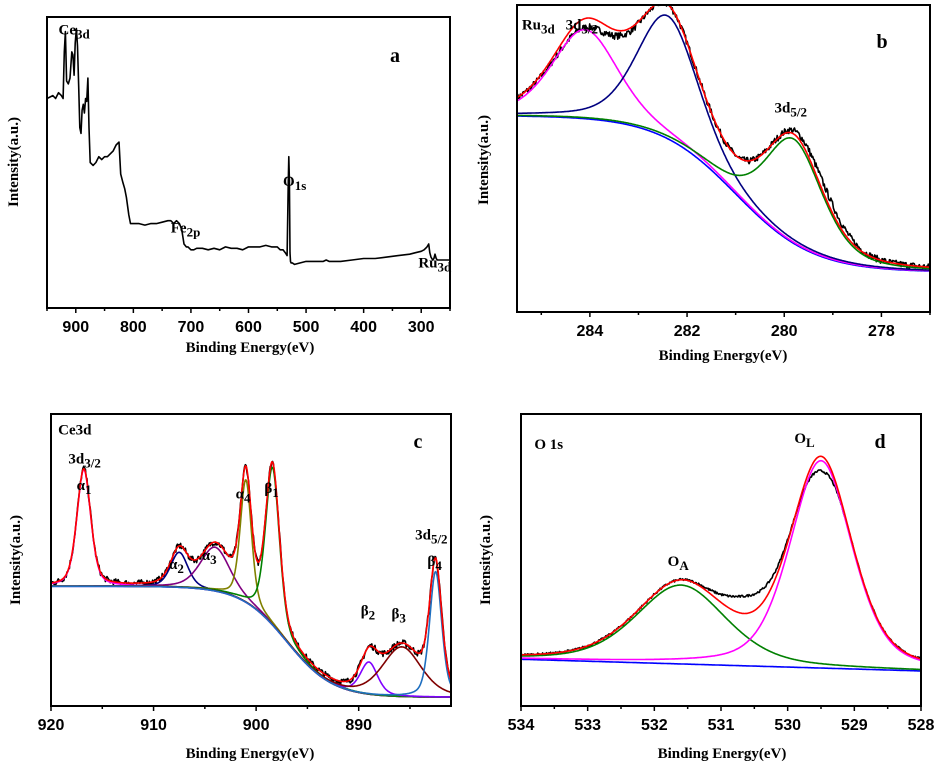 This screenshot has width=935, height=769. What do you see at coordinates (784, 331) in the screenshot?
I see `x-tick-label: 280` at bounding box center [784, 331].